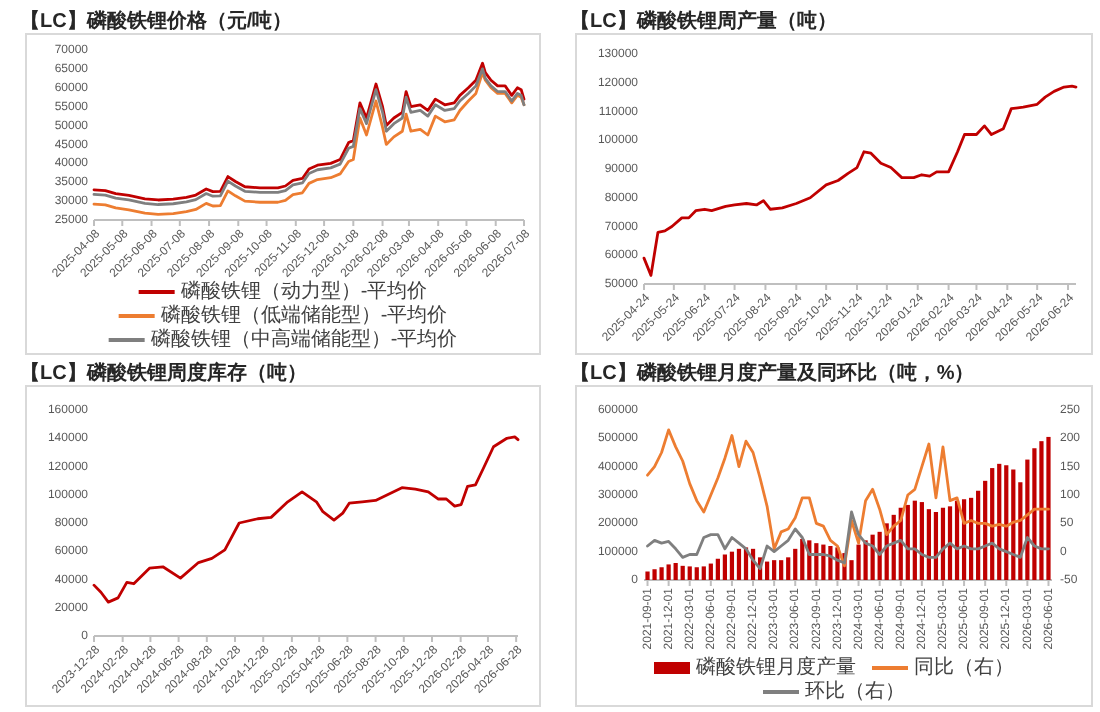 The width and height of the screenshot is (1100, 712). What do you see at coordinates (703, 21) in the screenshot?
I see `chart-title: 【LC】磷酸铁锂周产量（吨）` at bounding box center [703, 21].